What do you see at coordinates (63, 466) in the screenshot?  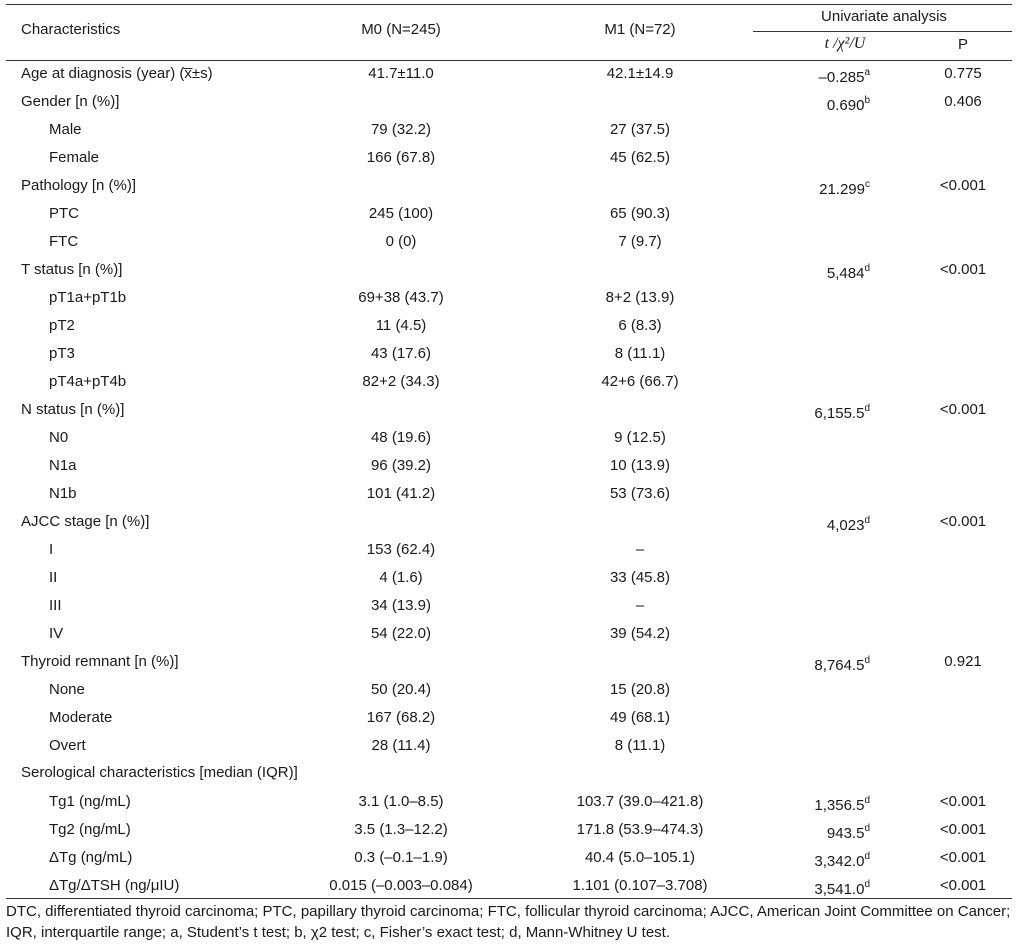 I see `row-label: N1a` at bounding box center [63, 466].